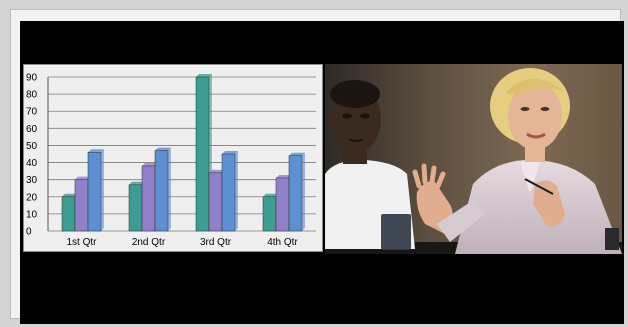 The height and width of the screenshot is (327, 628). What do you see at coordinates (32, 155) in the screenshot?
I see `y-axis-ticks: 0 10 20 30 40 50 60 70 80 90` at bounding box center [32, 155].